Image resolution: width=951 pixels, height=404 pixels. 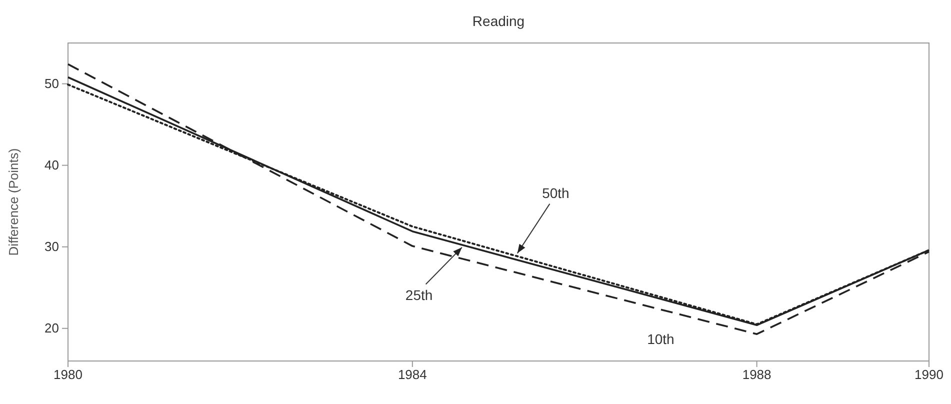 I want to click on annotation: 10th, so click(x=660, y=339).